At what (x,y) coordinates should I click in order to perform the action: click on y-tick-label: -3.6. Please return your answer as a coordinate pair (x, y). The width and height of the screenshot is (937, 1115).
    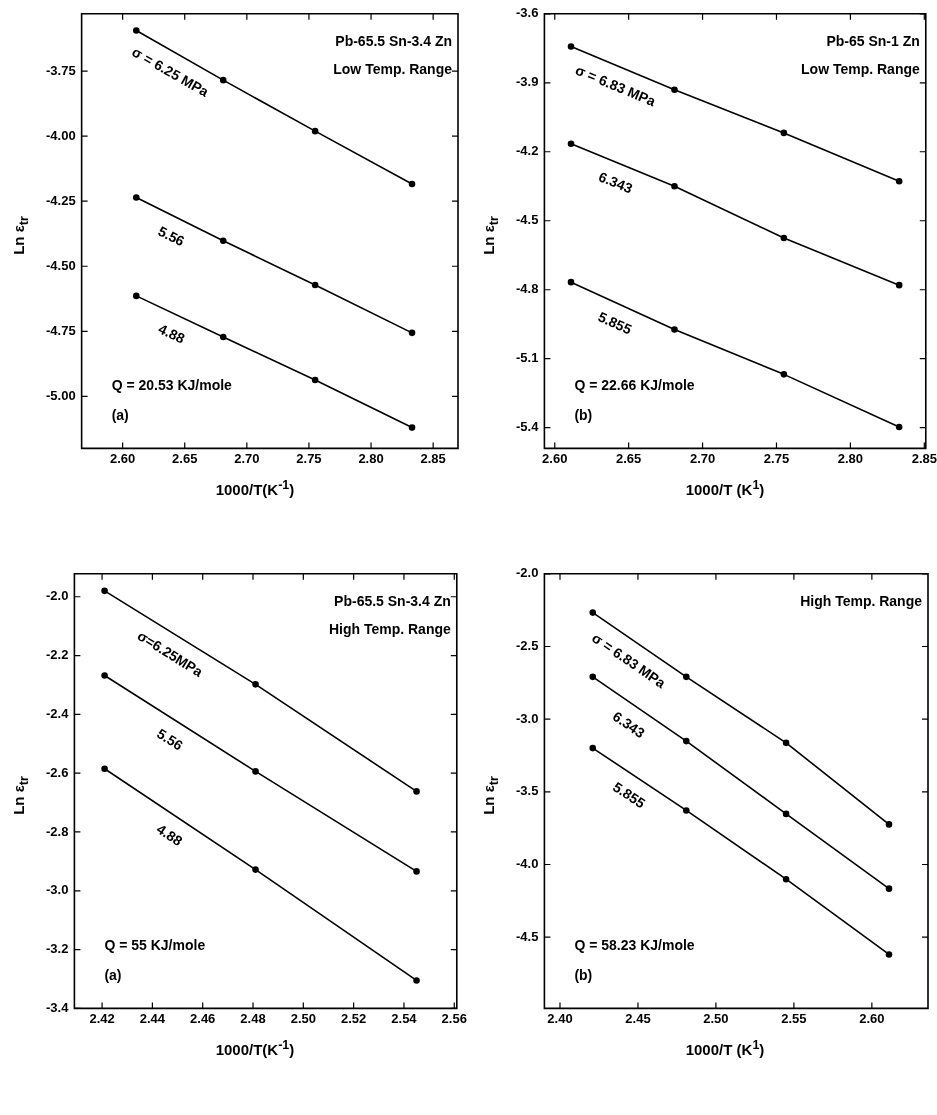
    Looking at the image, I should click on (527, 13).